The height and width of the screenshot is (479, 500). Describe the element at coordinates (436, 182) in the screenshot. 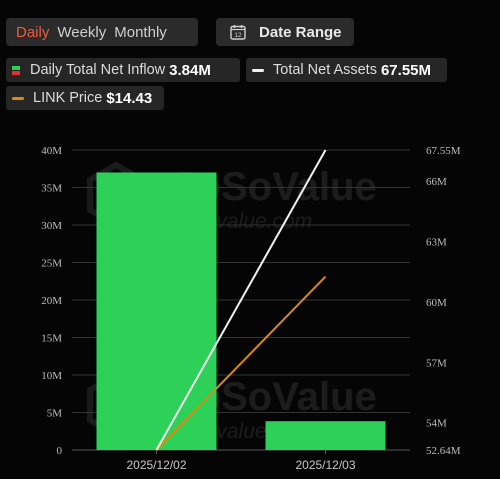

I see `right-axis-tick-label: 66M` at that location.